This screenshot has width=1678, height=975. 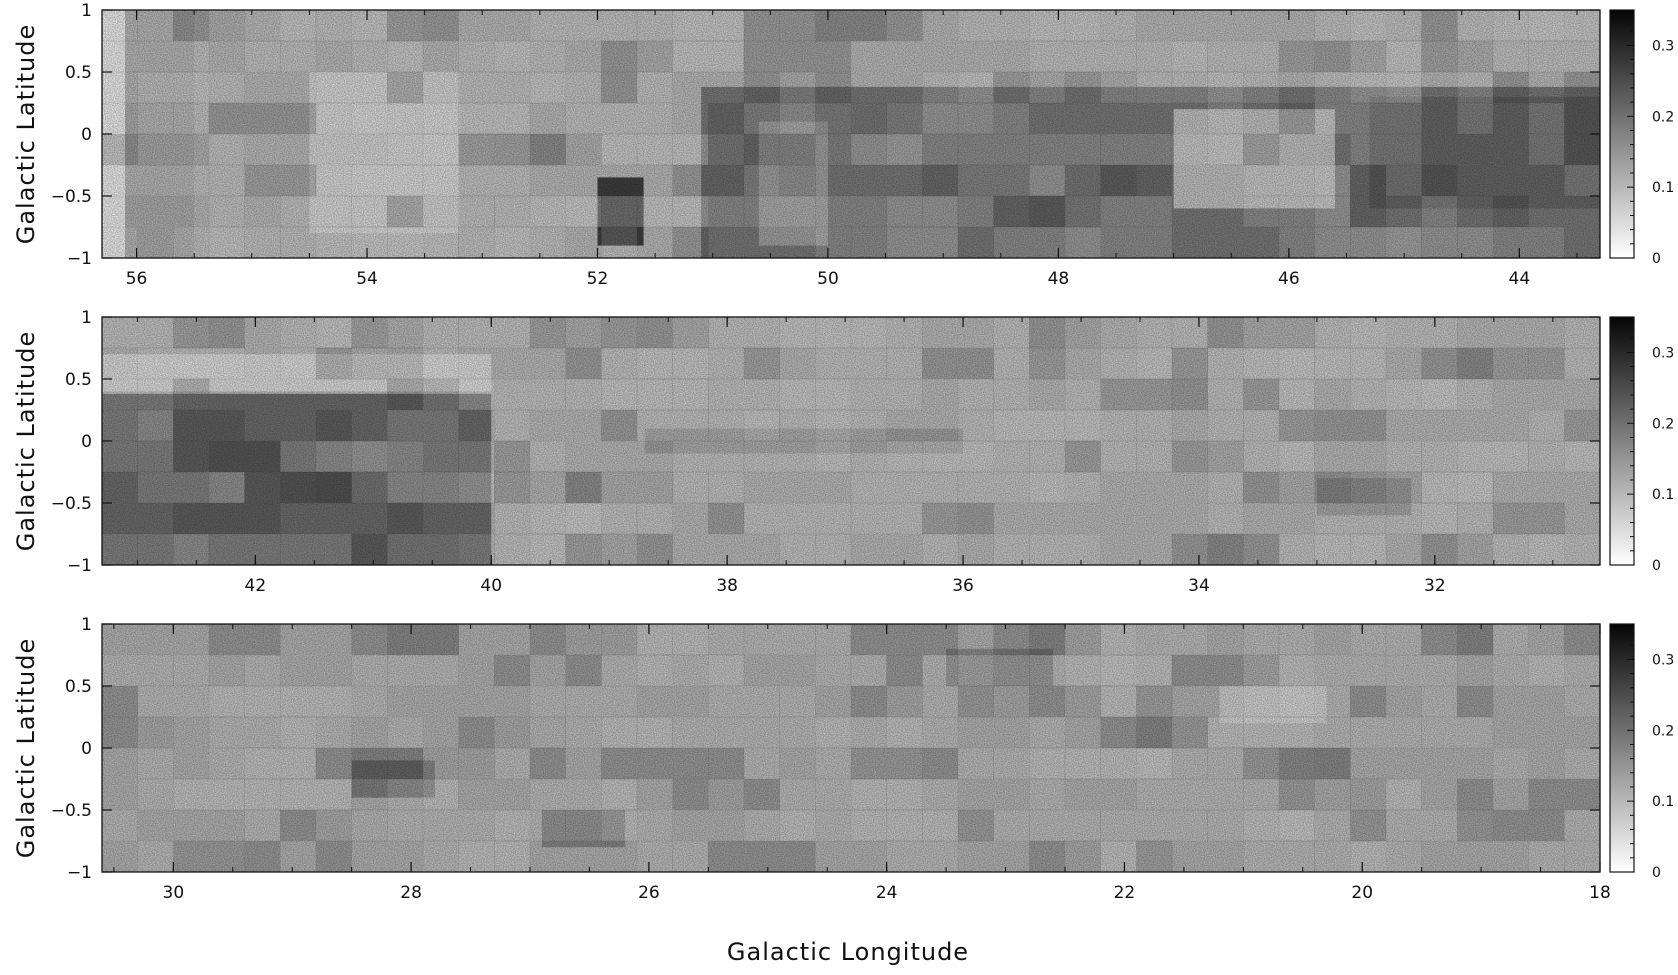 I want to click on x-tick-label: 20, so click(x=1362, y=893).